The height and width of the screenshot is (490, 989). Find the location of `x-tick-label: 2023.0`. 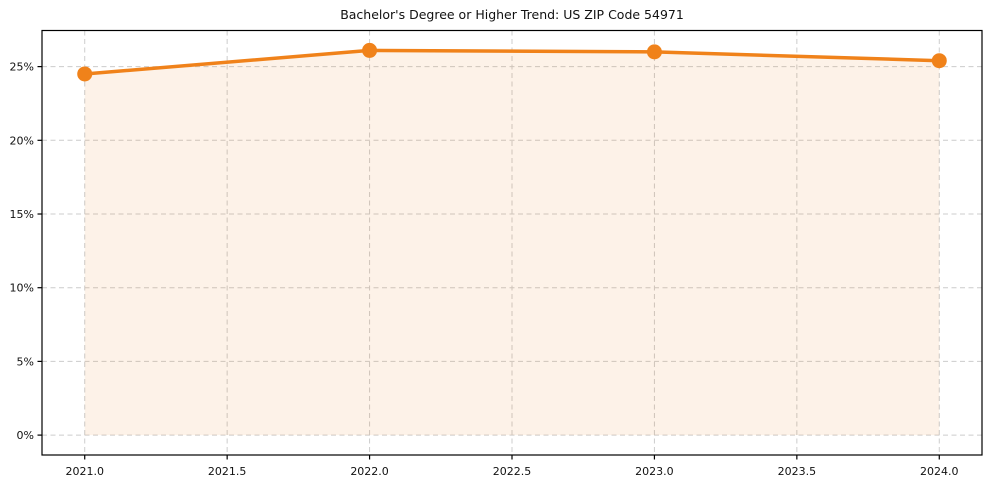

x-tick-label: 2023.0 is located at coordinates (654, 471).